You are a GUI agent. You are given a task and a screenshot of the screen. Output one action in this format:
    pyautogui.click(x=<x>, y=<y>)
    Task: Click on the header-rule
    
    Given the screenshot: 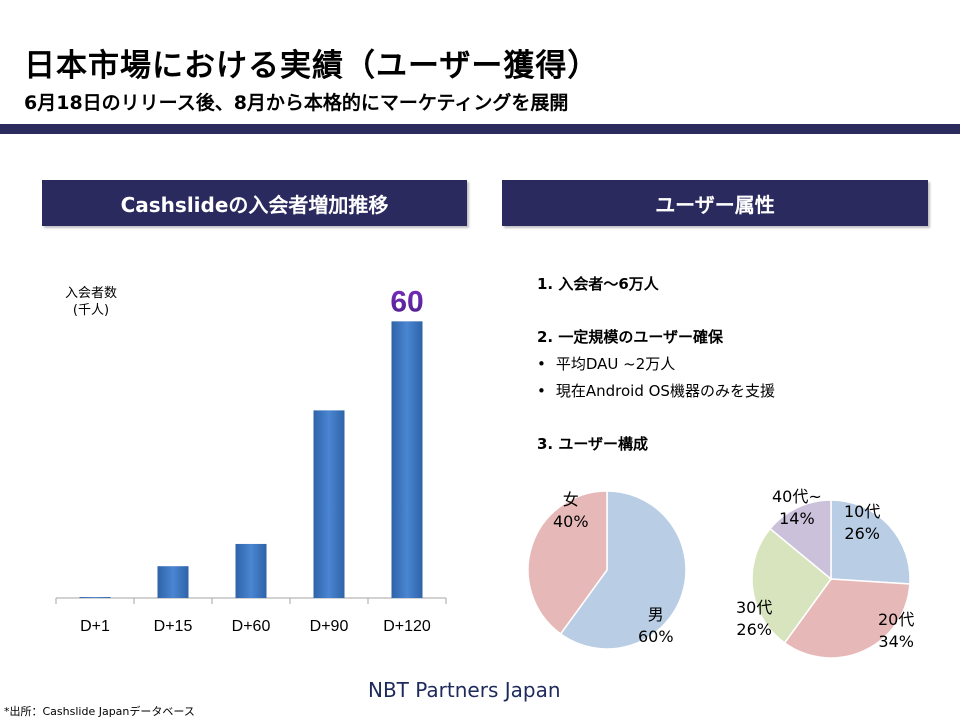 What is the action you would take?
    pyautogui.click(x=480, y=129)
    